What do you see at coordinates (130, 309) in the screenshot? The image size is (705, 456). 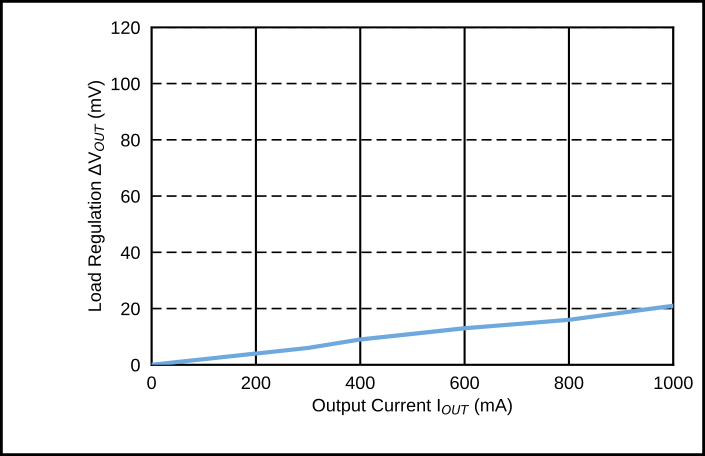 I see `y-tick-label: 20` at bounding box center [130, 309].